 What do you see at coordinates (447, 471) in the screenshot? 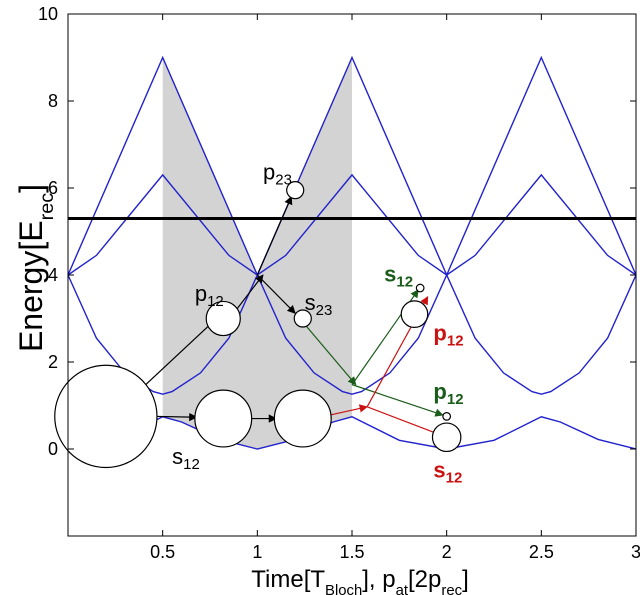
I see `label-s12-red: s12` at bounding box center [447, 471].